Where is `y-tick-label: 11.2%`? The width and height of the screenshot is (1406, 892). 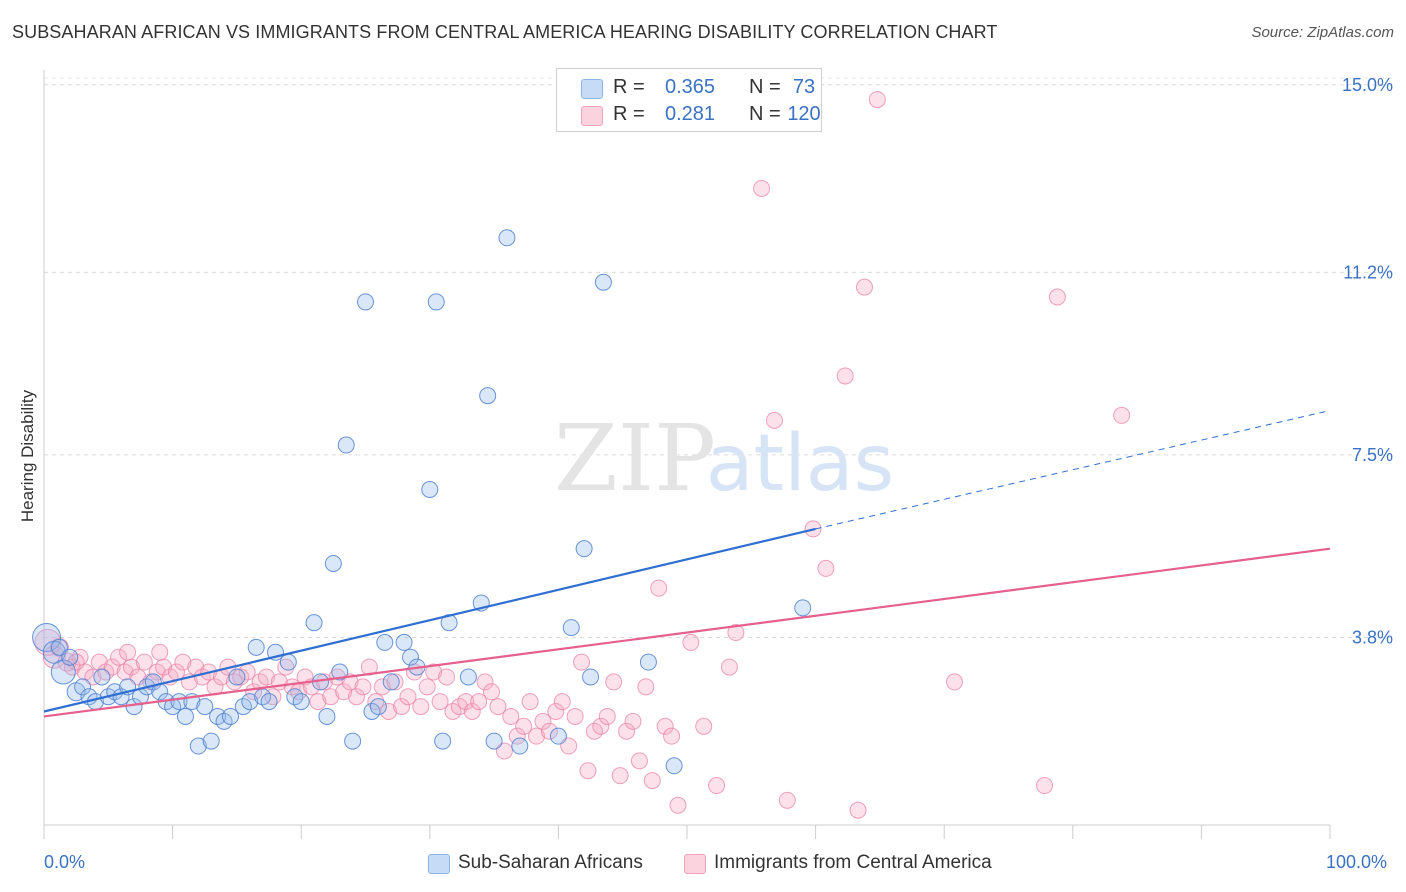 y-tick-label: 11.2% is located at coordinates (1368, 272).